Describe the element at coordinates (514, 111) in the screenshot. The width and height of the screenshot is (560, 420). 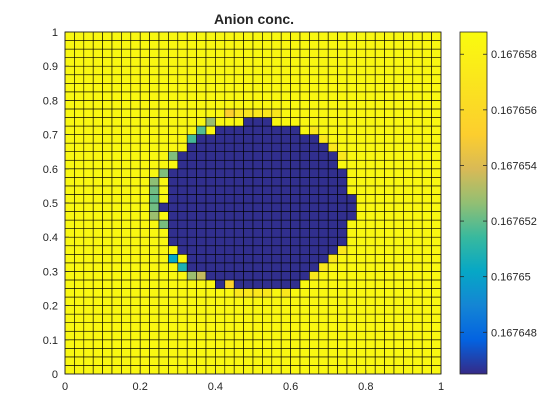
I see `colorbar-tick-label: 0.167656` at that location.